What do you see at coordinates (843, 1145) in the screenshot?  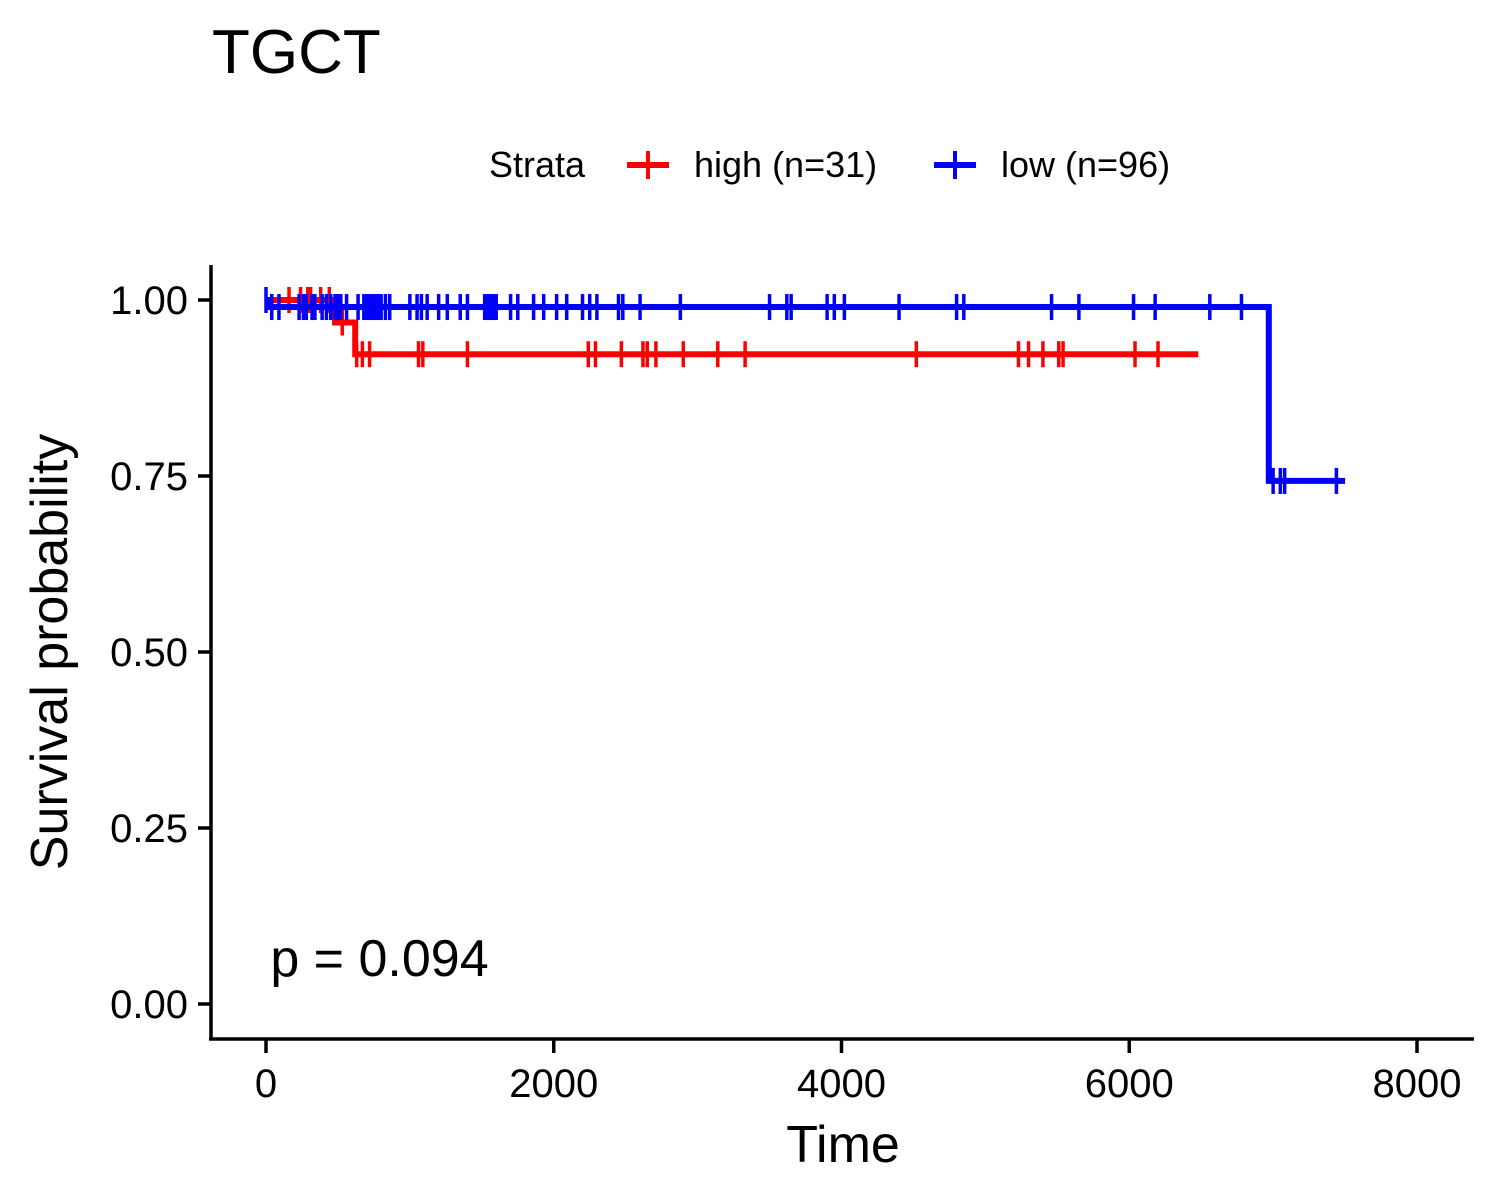 I see `x-axis-title: Time` at bounding box center [843, 1145].